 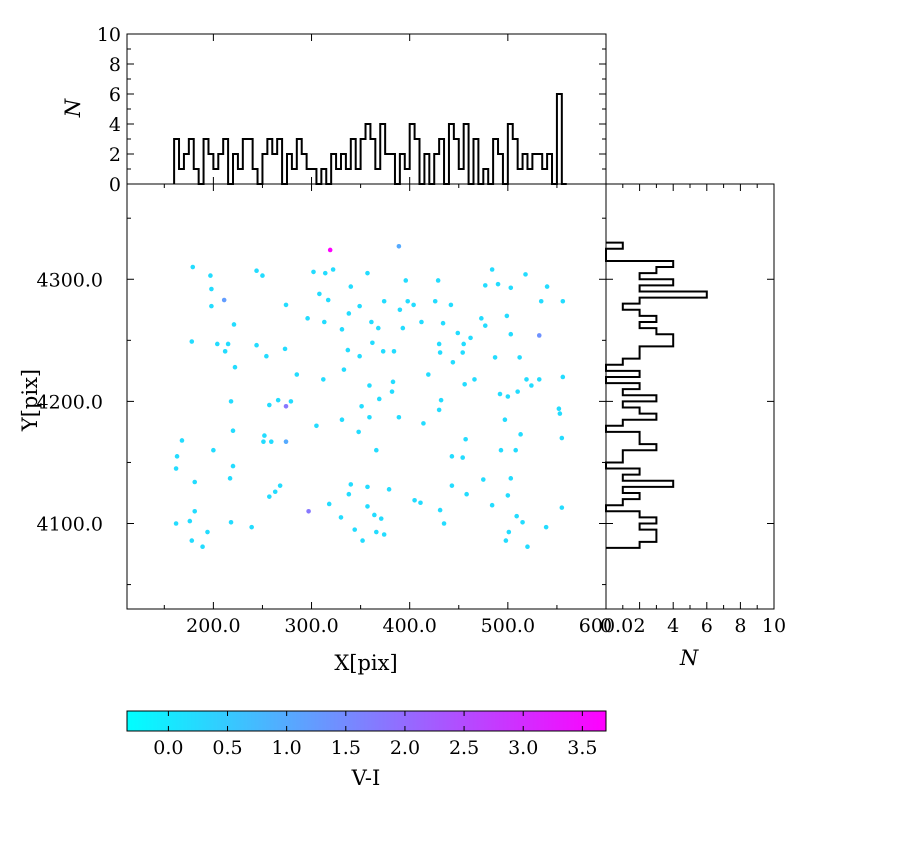 What do you see at coordinates (115, 95) in the screenshot?
I see `x-histogram-tick-label: 6` at bounding box center [115, 95].